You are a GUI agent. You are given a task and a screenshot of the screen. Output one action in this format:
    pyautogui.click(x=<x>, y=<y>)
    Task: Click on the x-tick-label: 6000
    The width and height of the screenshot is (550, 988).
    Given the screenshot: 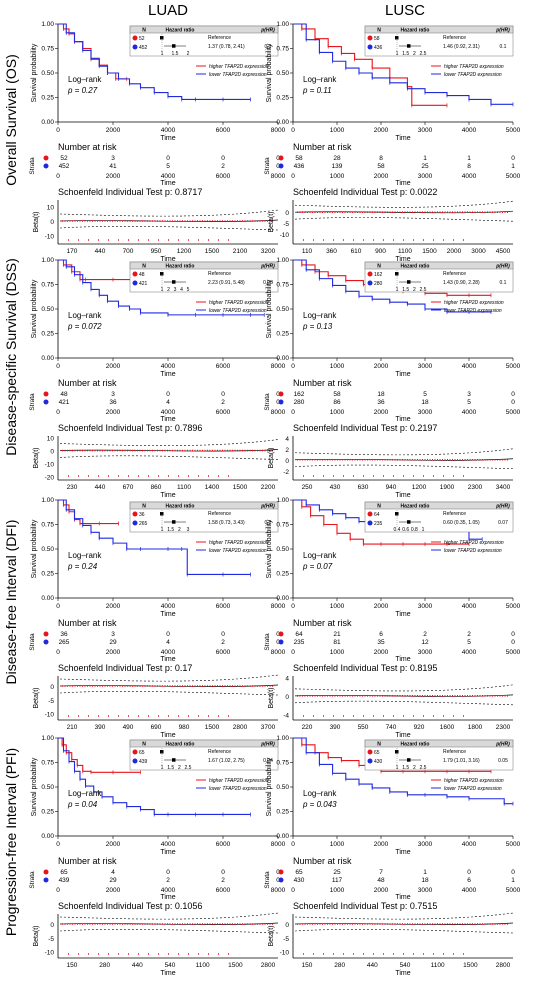 What is the action you would take?
    pyautogui.click(x=223, y=130)
    